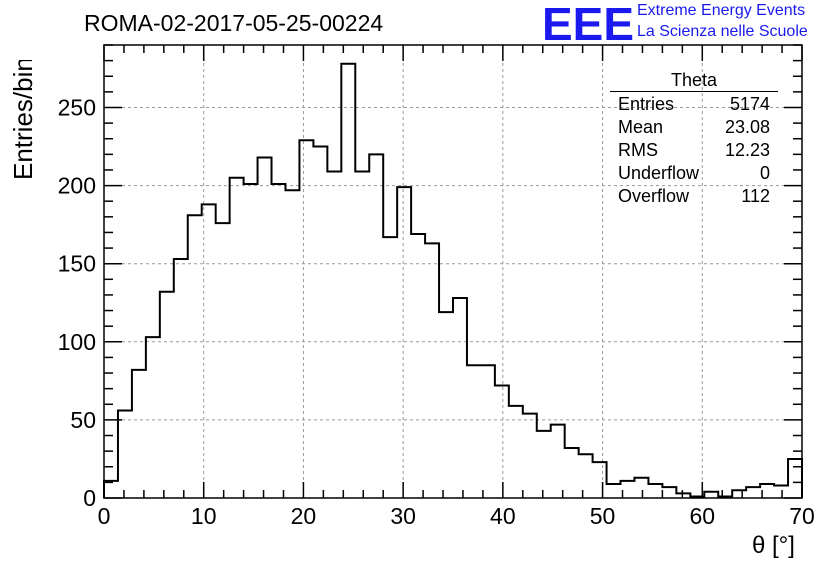 The height and width of the screenshot is (572, 836). I want to click on stats-row-underflow: Underflow 0, so click(694, 173).